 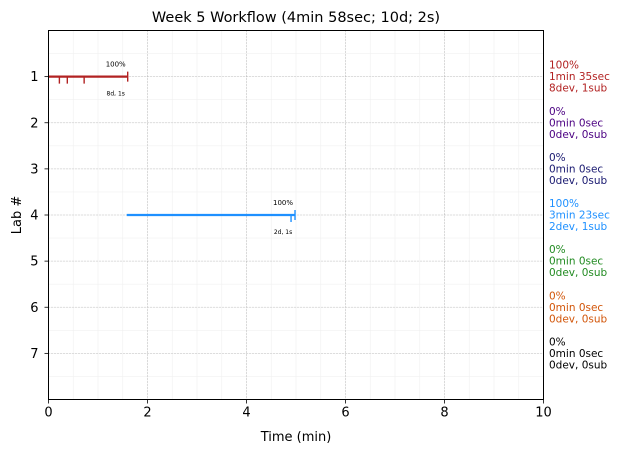 What do you see at coordinates (34, 169) in the screenshot?
I see `y-tick-label: 3` at bounding box center [34, 169].